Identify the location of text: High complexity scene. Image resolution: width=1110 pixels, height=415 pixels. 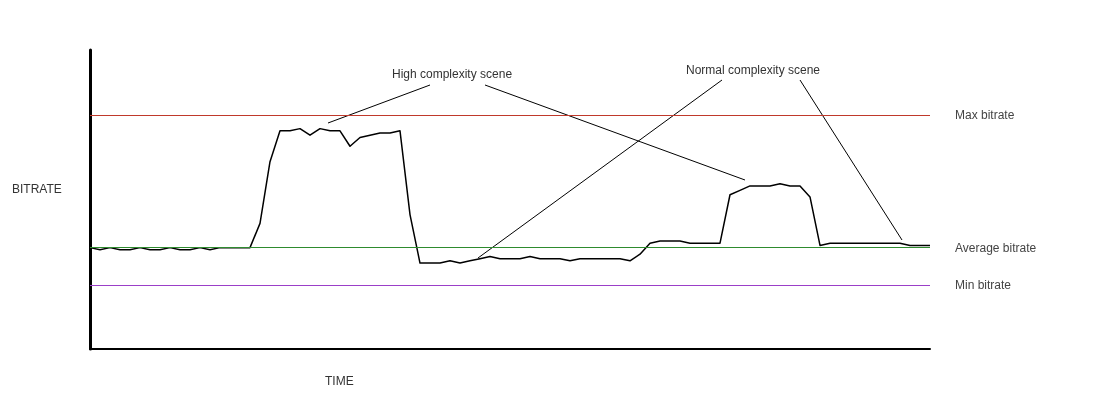
(452, 74).